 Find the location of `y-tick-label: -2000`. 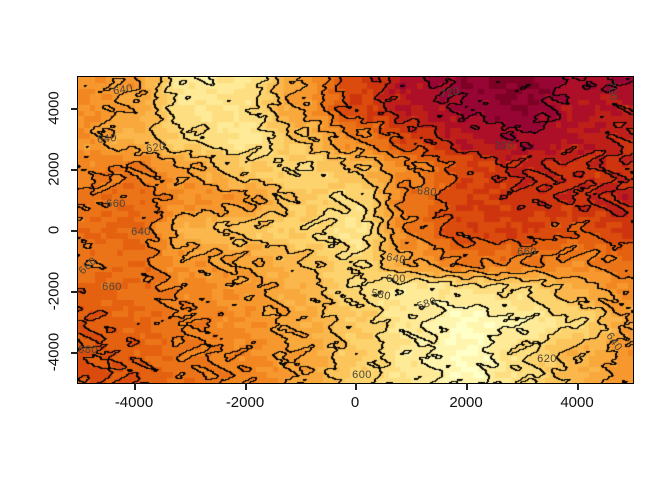

y-tick-label: -2000 is located at coordinates (54, 291).